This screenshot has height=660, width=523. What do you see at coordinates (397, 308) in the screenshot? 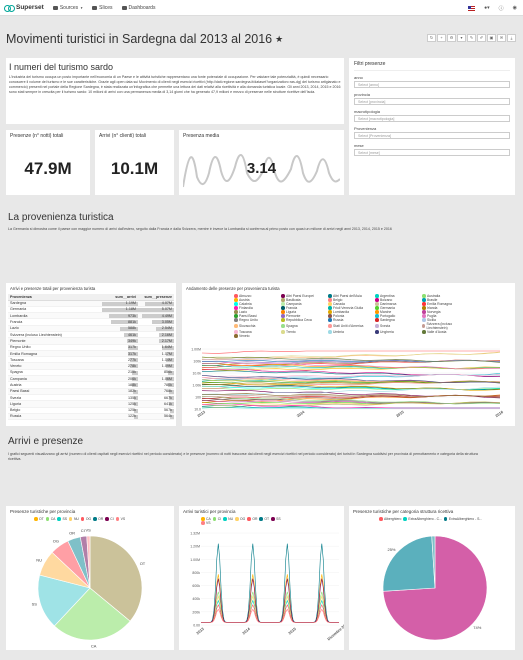
I see `legend-item: Germania` at bounding box center [397, 308].